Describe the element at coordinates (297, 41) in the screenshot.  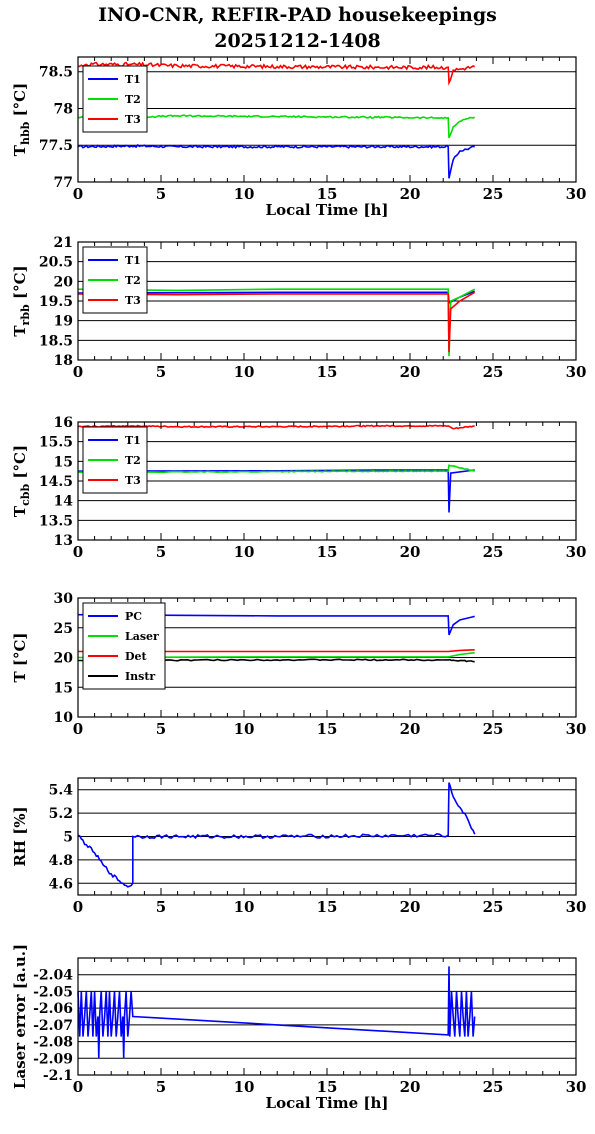
I see `page-subtitle: 20251212-1408` at that location.